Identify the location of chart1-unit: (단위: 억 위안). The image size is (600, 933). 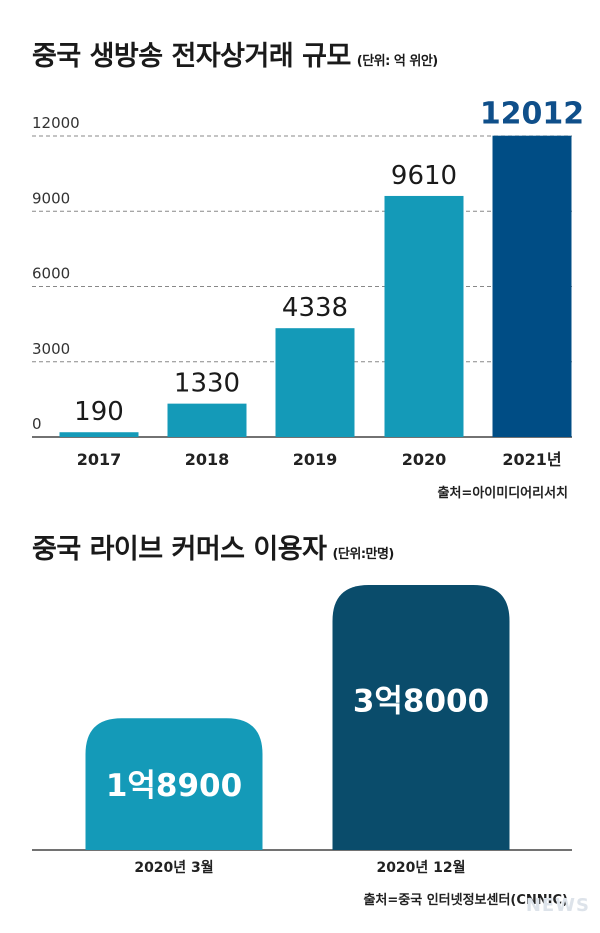
(397, 61).